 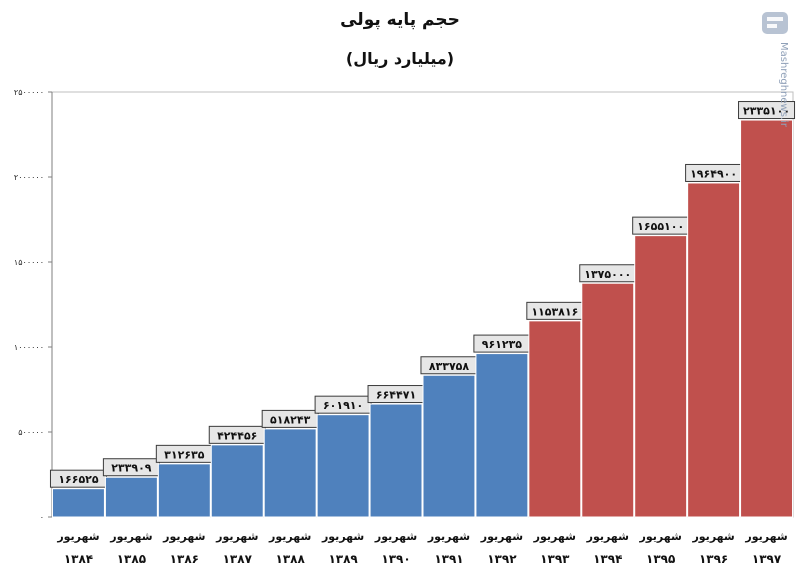 I want to click on data-label: ۱۶۶۵۲۵, so click(x=78, y=479).